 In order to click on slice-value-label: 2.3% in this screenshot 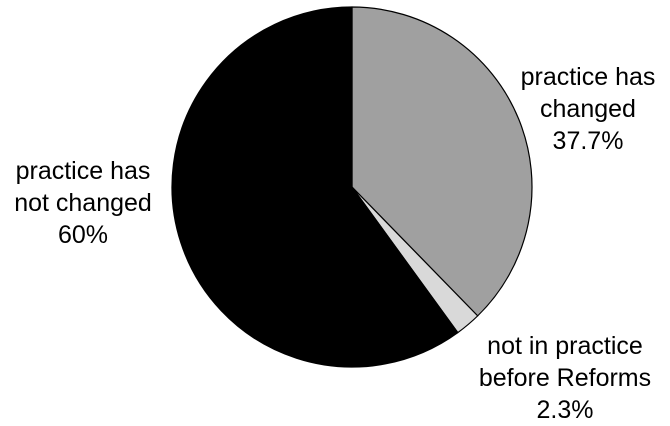, I will do `click(565, 410)`.